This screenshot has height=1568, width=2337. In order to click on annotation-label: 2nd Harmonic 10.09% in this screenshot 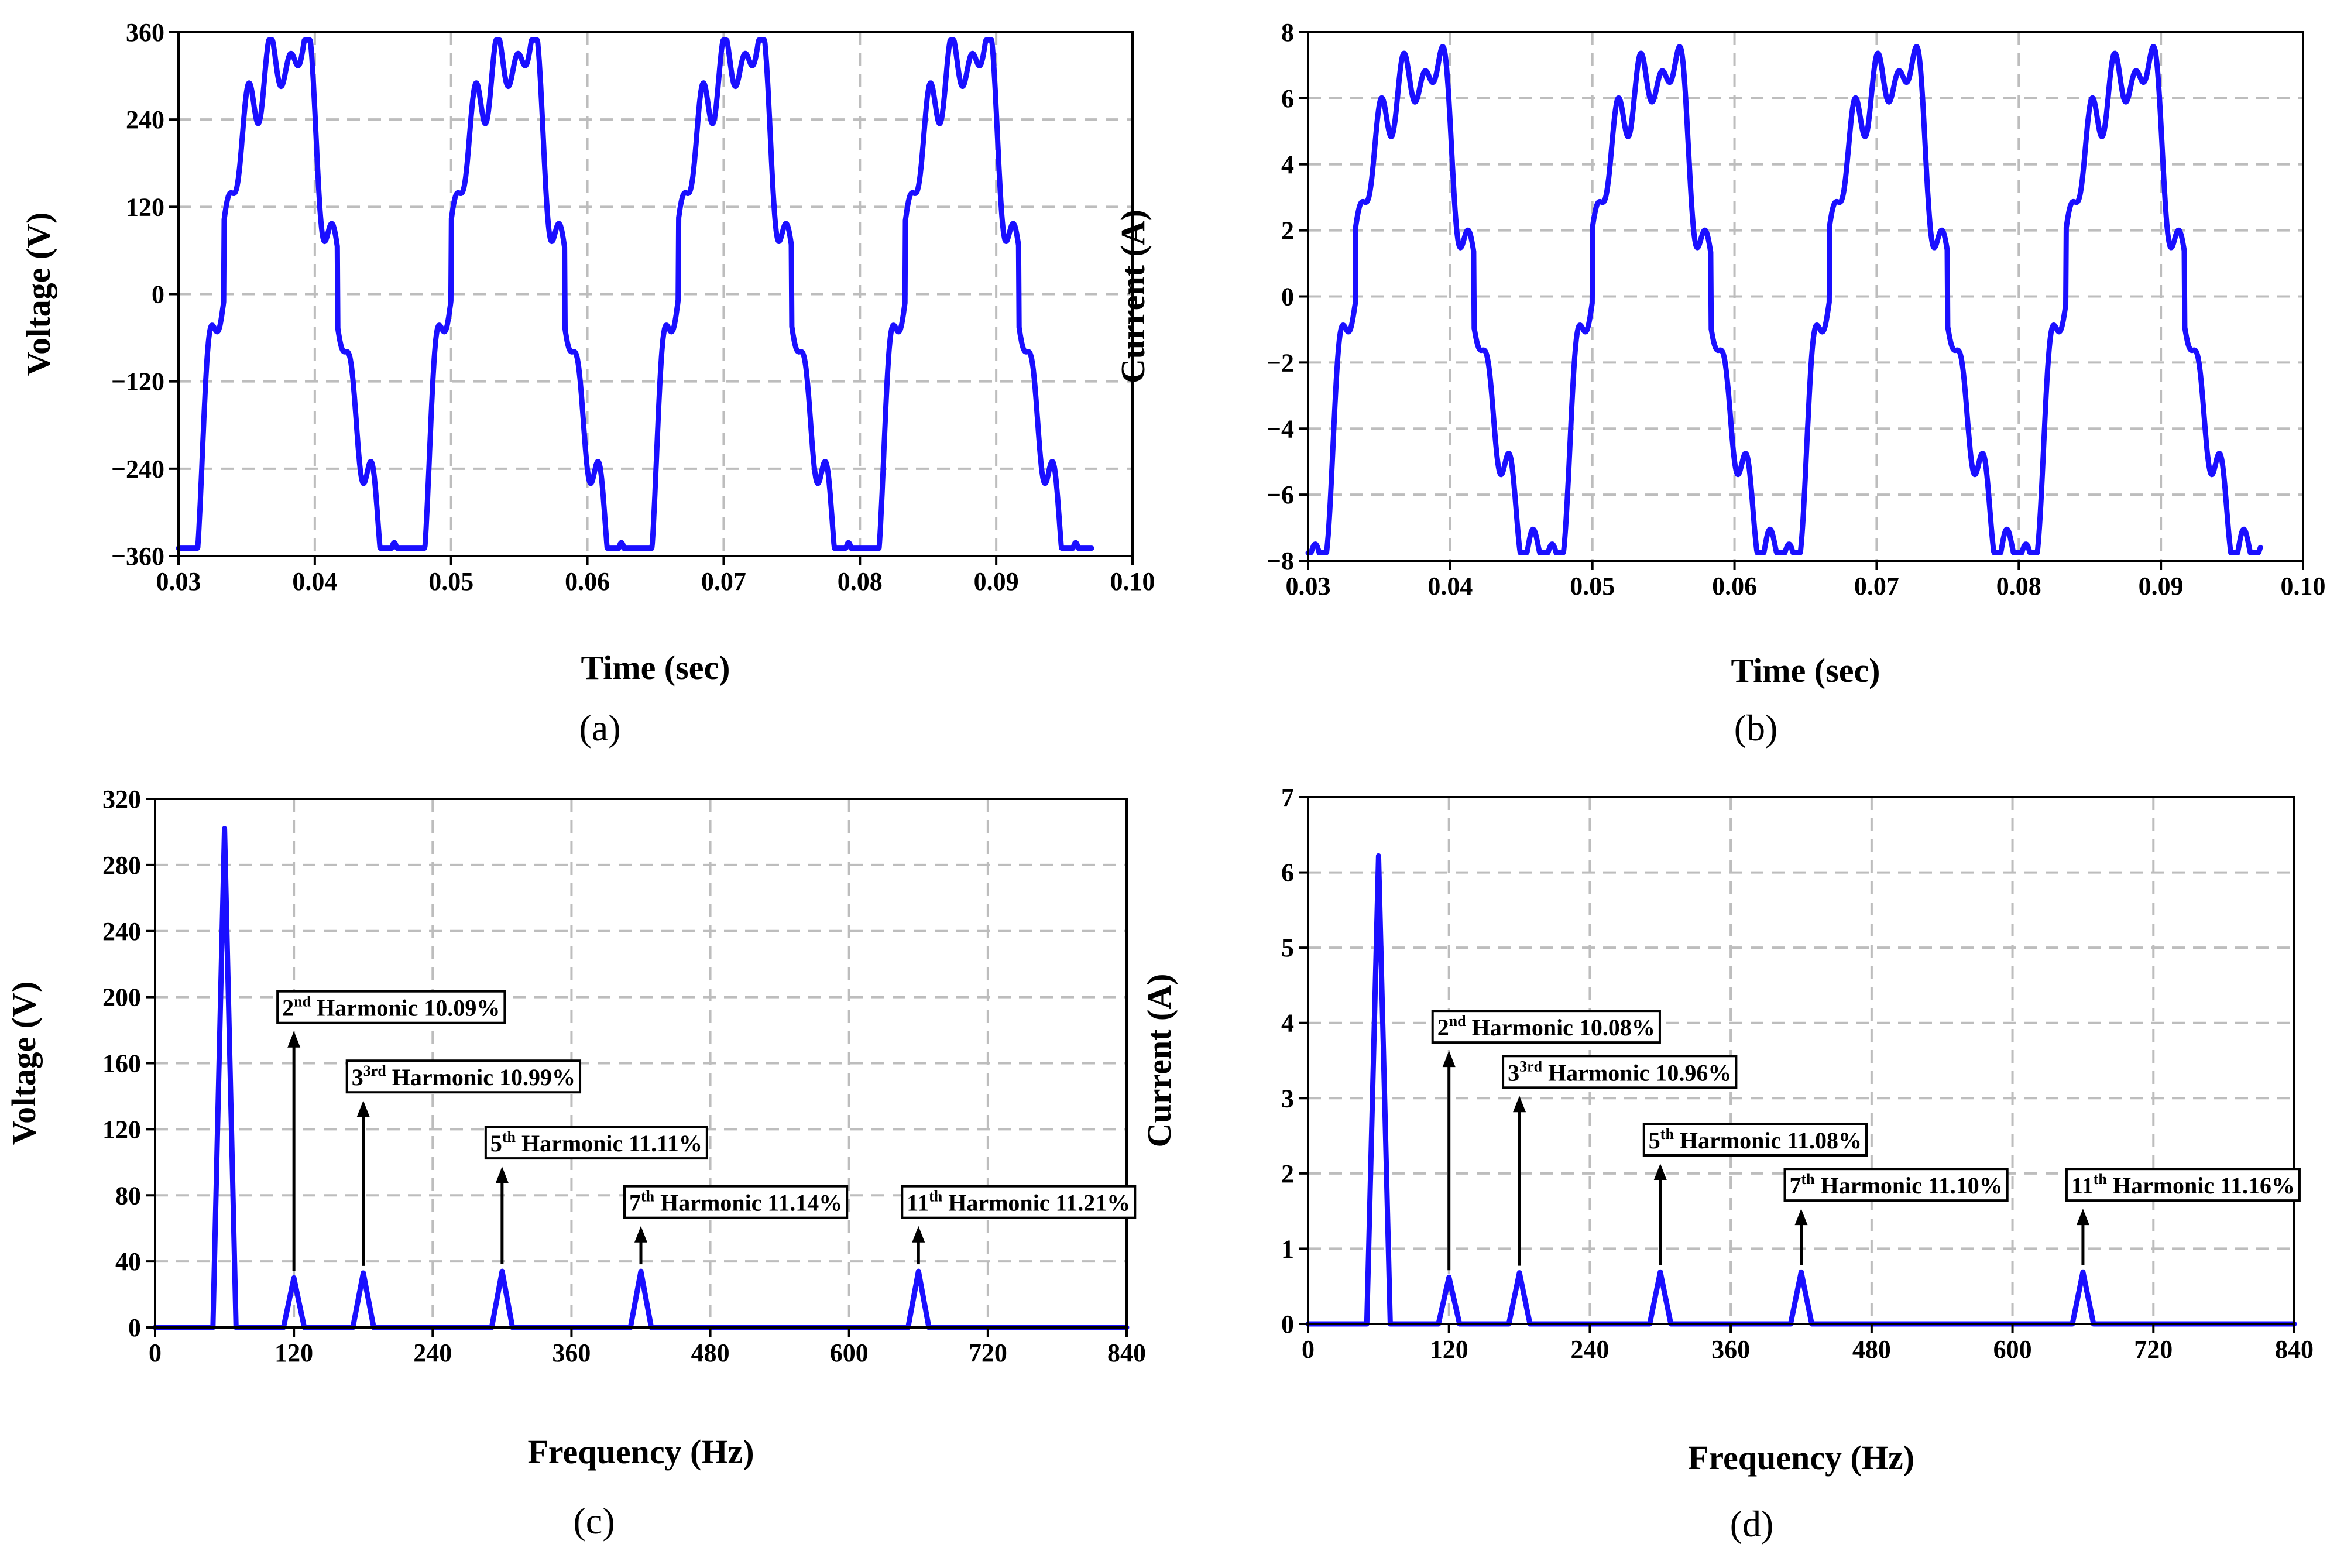, I will do `click(391, 1007)`.